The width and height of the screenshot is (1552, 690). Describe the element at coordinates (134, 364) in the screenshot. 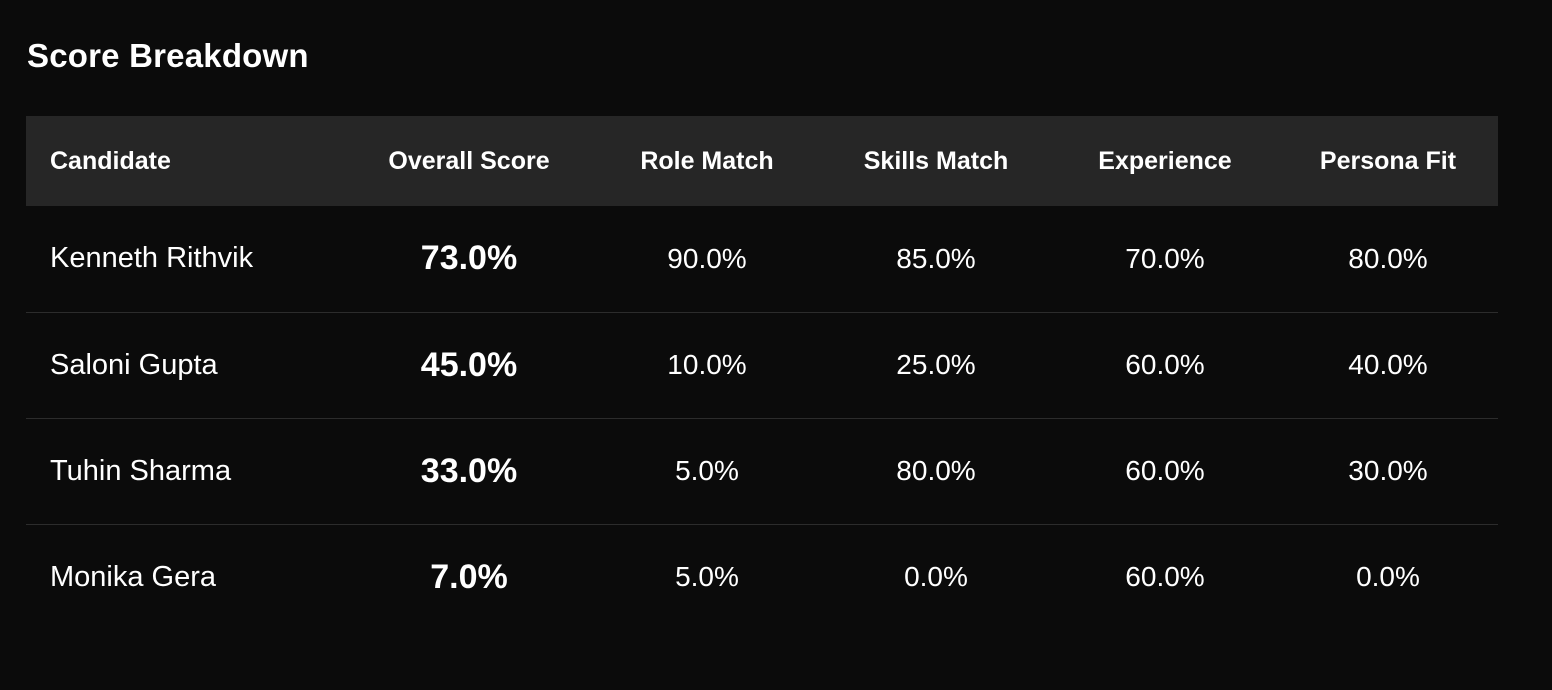

I see `candidate-name: Saloni Gupta` at that location.